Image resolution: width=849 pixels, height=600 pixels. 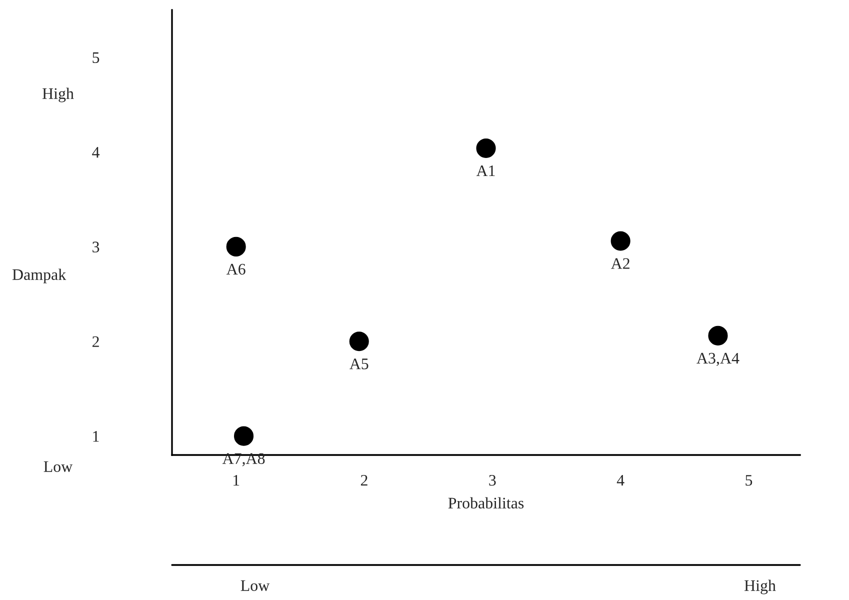 What do you see at coordinates (96, 436) in the screenshot?
I see `y-tick-label: 1` at bounding box center [96, 436].